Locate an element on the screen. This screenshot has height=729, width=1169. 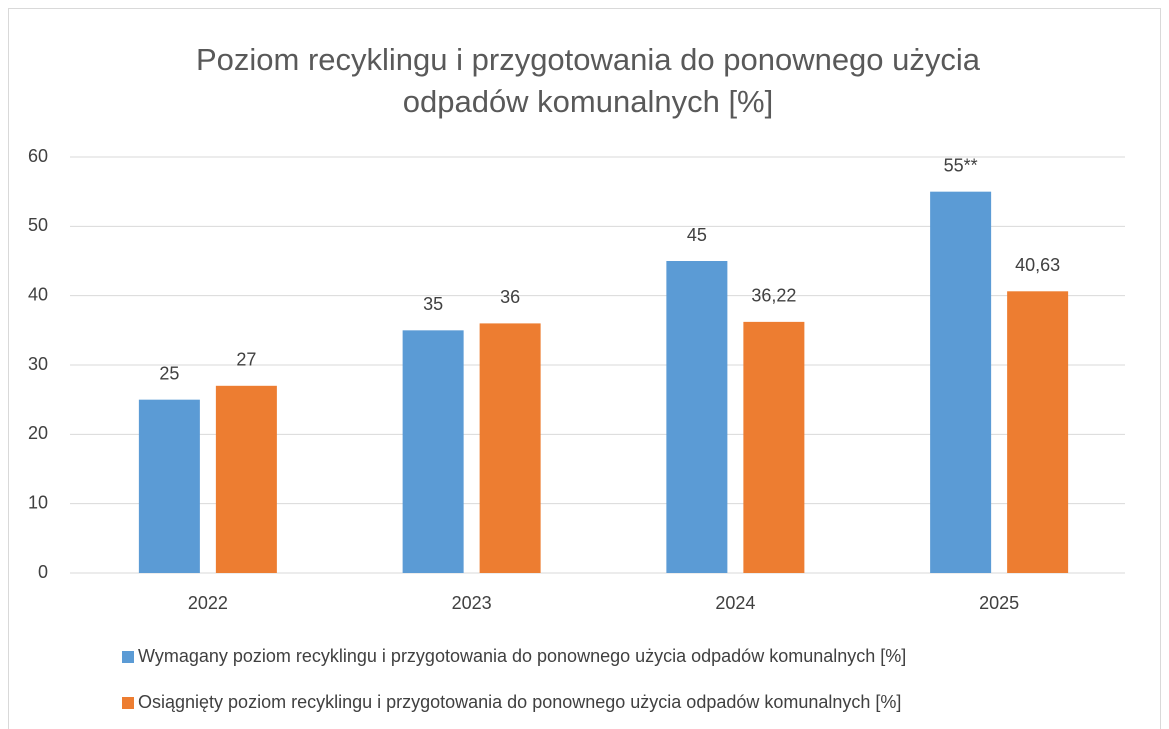
y-tick-label: 30 is located at coordinates (38, 364).